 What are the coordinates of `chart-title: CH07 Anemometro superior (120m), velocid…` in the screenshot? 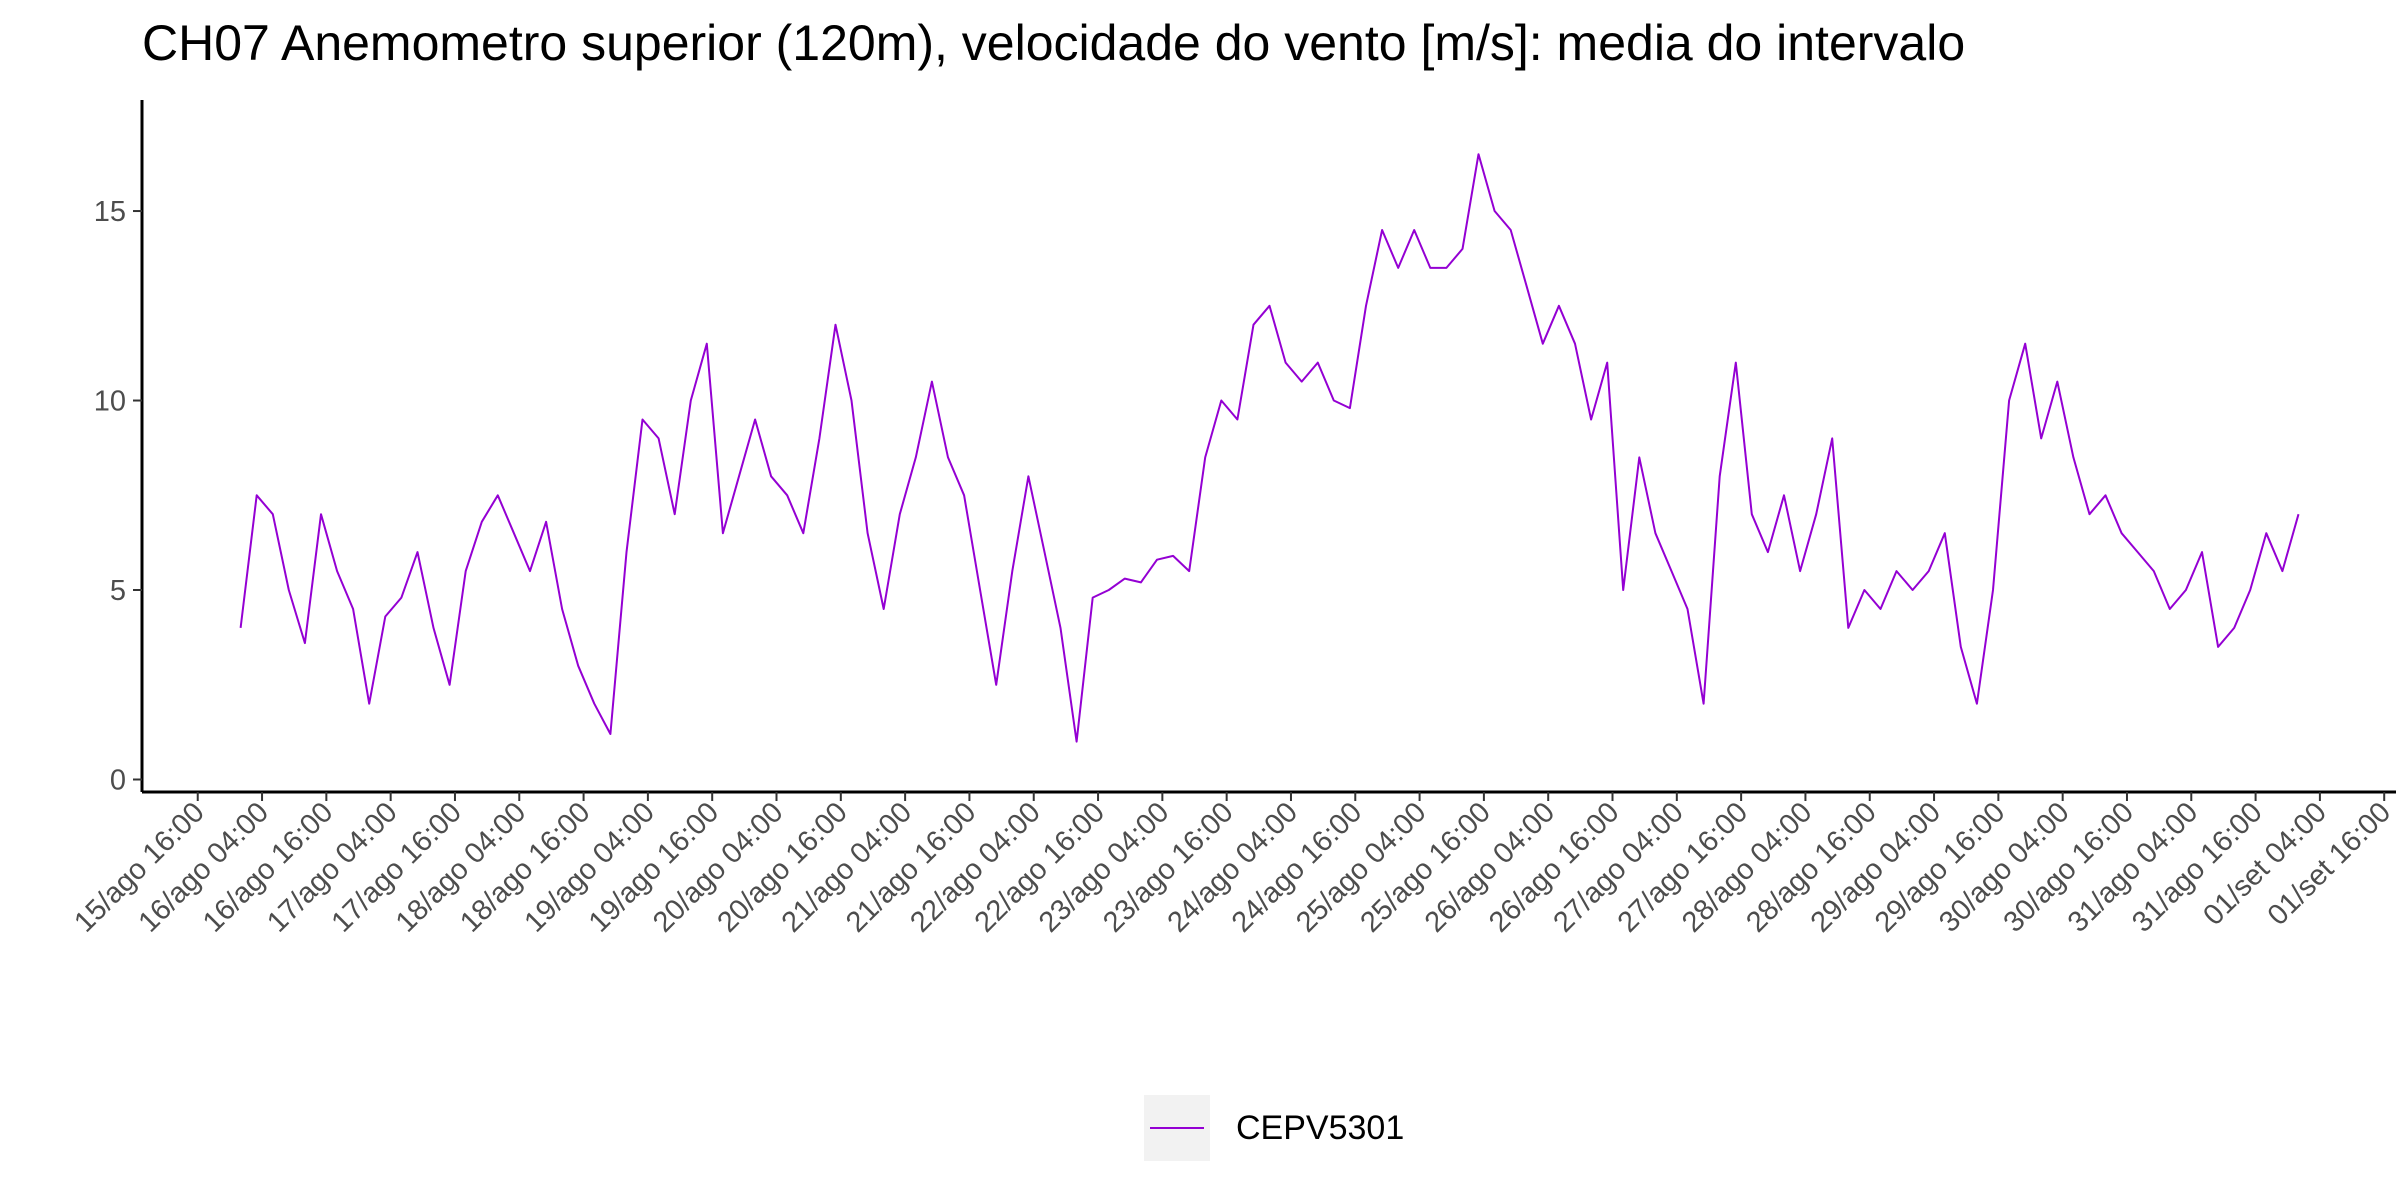 It's located at (1053, 43).